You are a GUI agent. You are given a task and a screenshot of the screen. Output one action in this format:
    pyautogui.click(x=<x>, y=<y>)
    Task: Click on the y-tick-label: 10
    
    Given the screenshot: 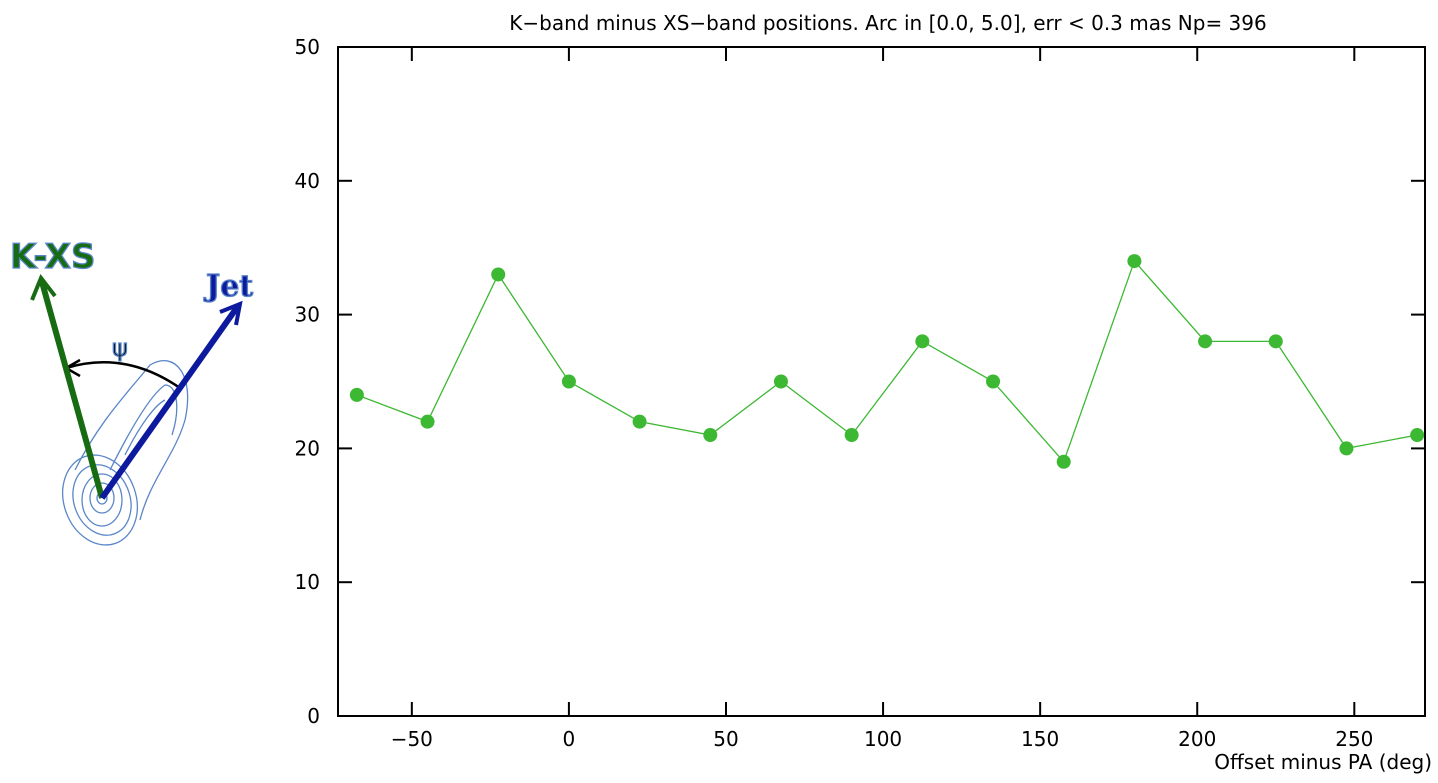 What is the action you would take?
    pyautogui.click(x=307, y=582)
    